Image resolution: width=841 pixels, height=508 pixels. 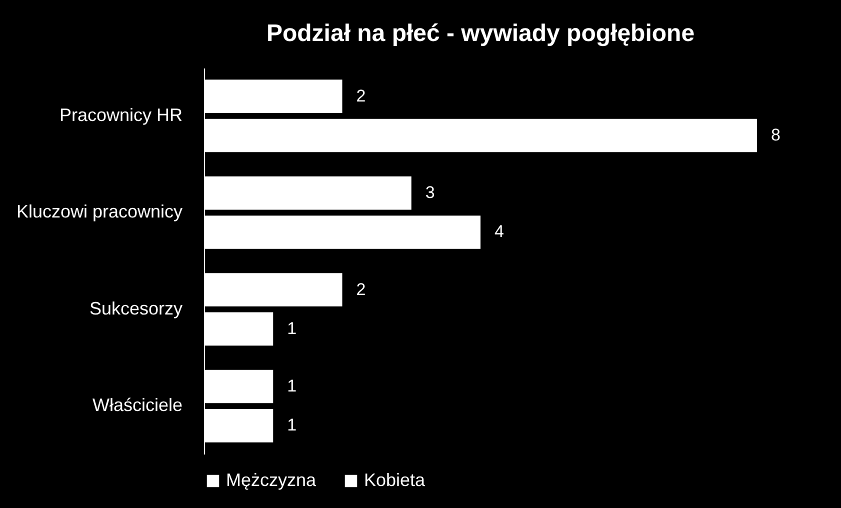 What do you see at coordinates (775, 134) in the screenshot?
I see `data-label: 8` at bounding box center [775, 134].